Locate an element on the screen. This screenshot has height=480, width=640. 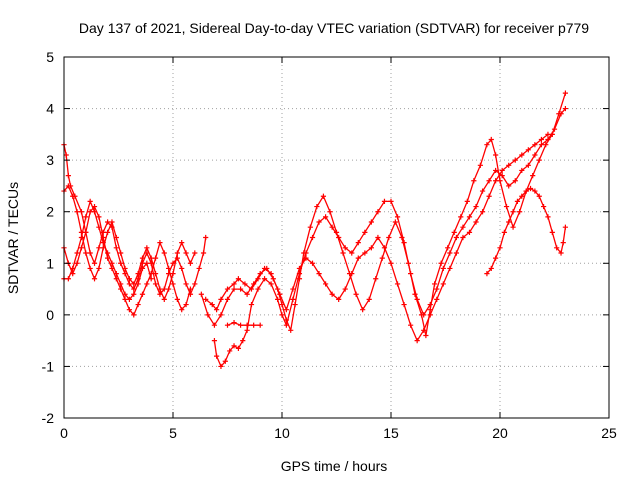
y-tick-label: 2 is located at coordinates (50, 212).